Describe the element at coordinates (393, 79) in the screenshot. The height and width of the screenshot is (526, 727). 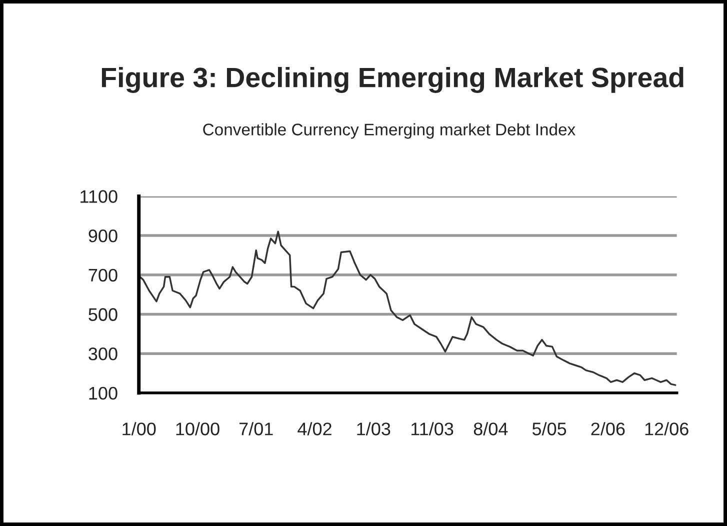
I see `chart-title: Figure 3: Declining Emerging Market Spread` at that location.